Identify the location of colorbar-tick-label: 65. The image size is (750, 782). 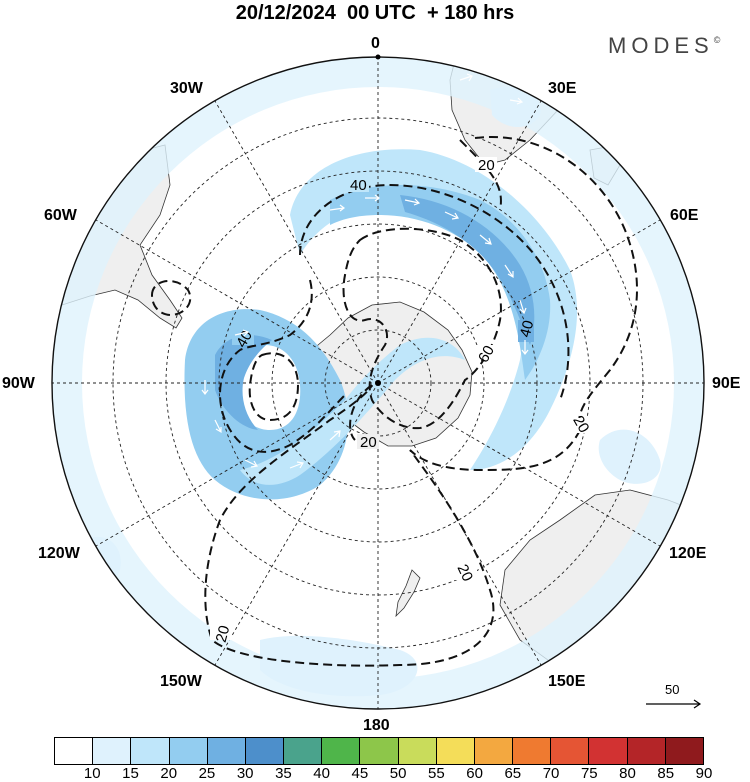
(513, 773).